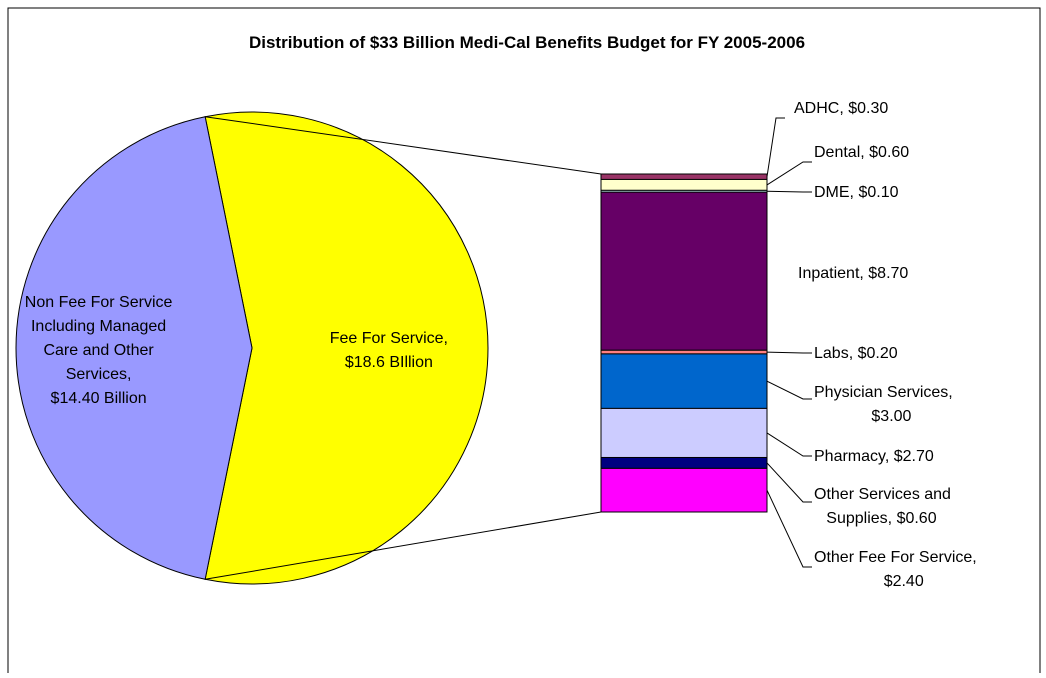  What do you see at coordinates (789, 173) in the screenshot?
I see `leader-line-dental` at bounding box center [789, 173].